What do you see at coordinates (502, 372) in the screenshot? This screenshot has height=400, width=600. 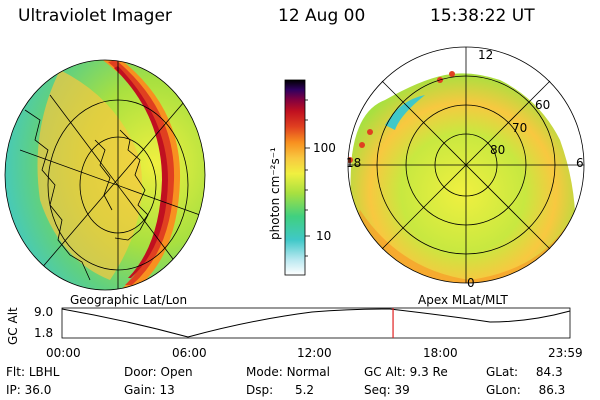 I see `info-glat-label: GLat:` at bounding box center [502, 372].